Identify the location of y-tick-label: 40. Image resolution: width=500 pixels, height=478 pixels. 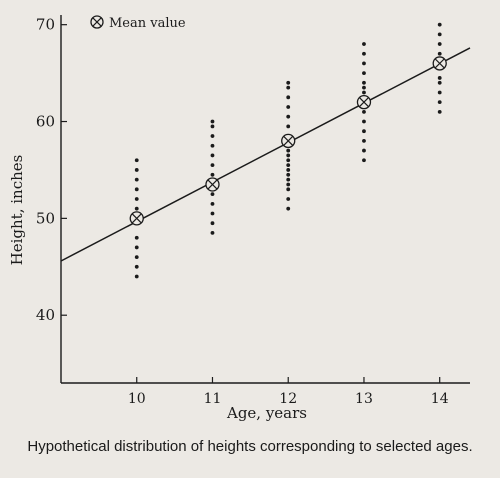
(45, 315).